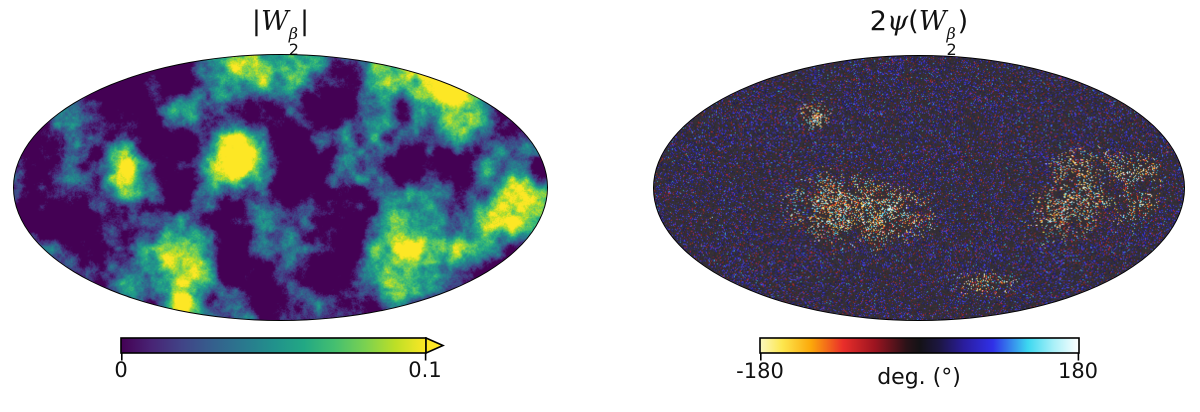 Image resolution: width=1200 pixels, height=412 pixels. What do you see at coordinates (425, 370) in the screenshot?
I see `left-colorbar-max-label: 0.1` at bounding box center [425, 370].